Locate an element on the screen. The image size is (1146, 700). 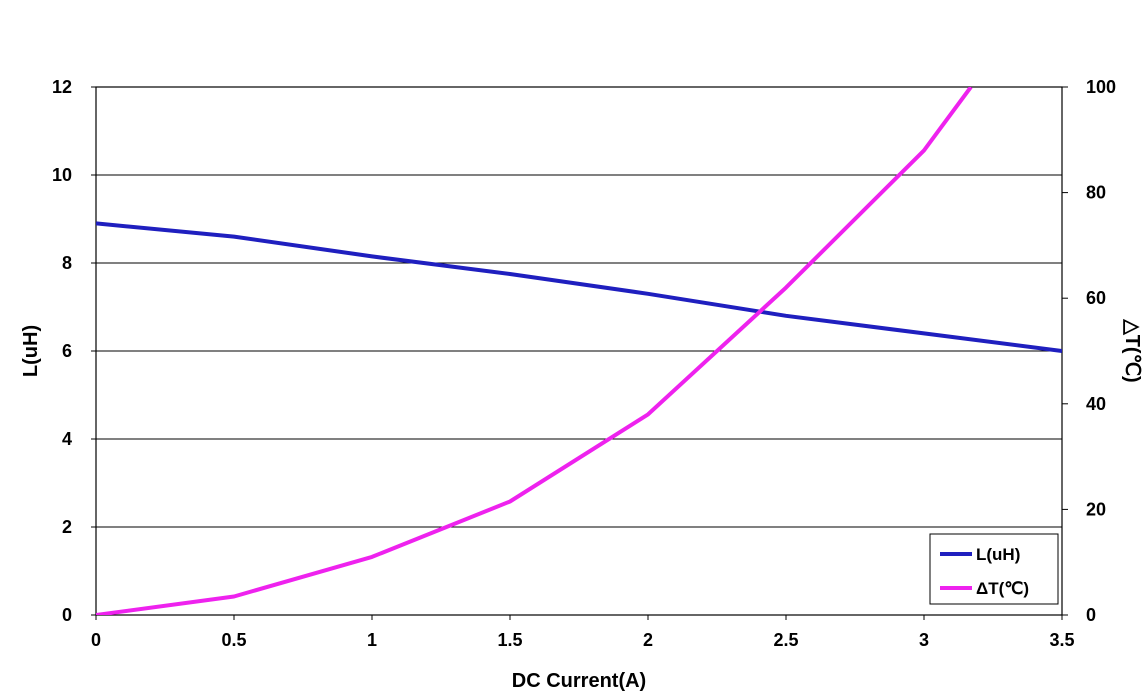
y2-tick-label-0: 0 is located at coordinates (1091, 615).